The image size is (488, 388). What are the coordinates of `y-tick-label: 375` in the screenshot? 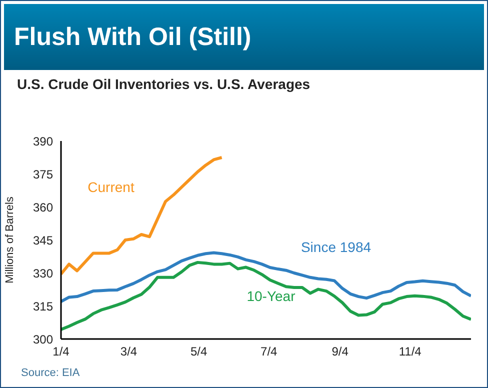 It's located at (43, 174).